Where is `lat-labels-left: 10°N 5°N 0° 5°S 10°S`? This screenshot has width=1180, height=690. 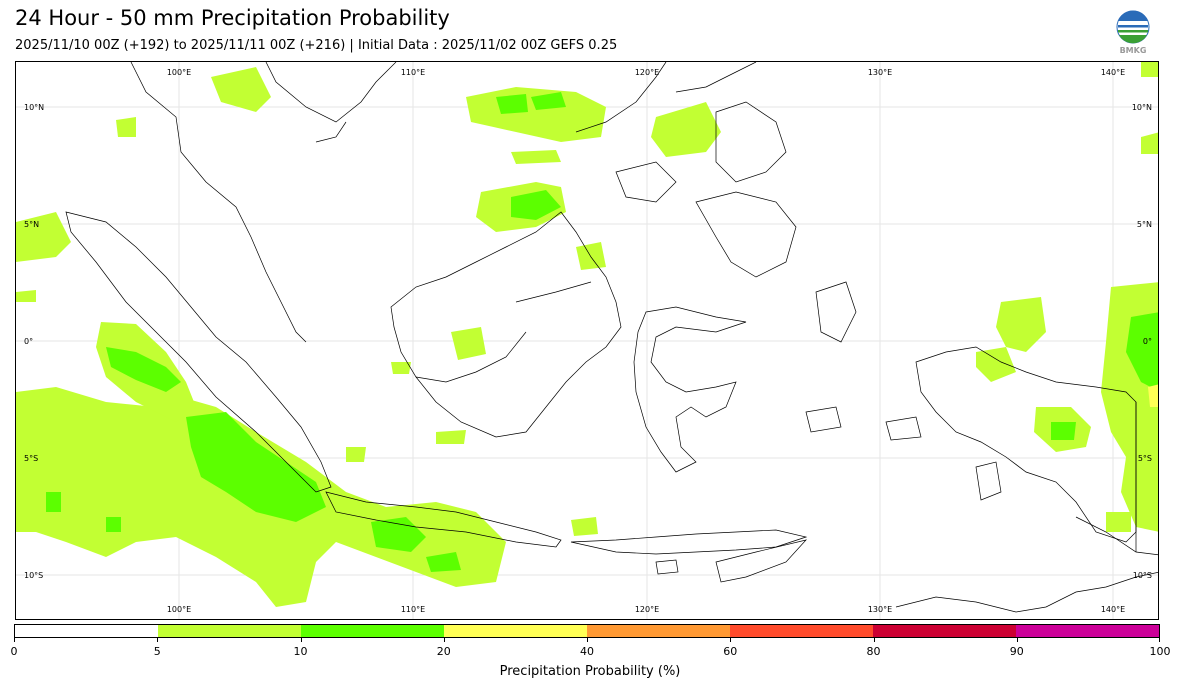
lat-labels-left: 10°N 5°N 0° 5°S 10°S is located at coordinates (34, 341).